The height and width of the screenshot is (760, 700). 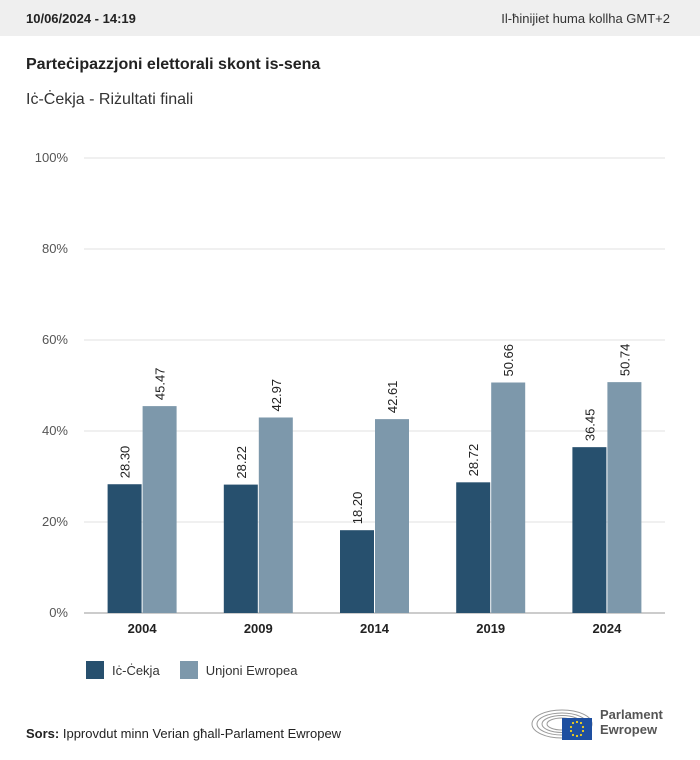 I want to click on chart-title: Parteċipazzjoni elettorali skont is-sena, so click(x=173, y=64).